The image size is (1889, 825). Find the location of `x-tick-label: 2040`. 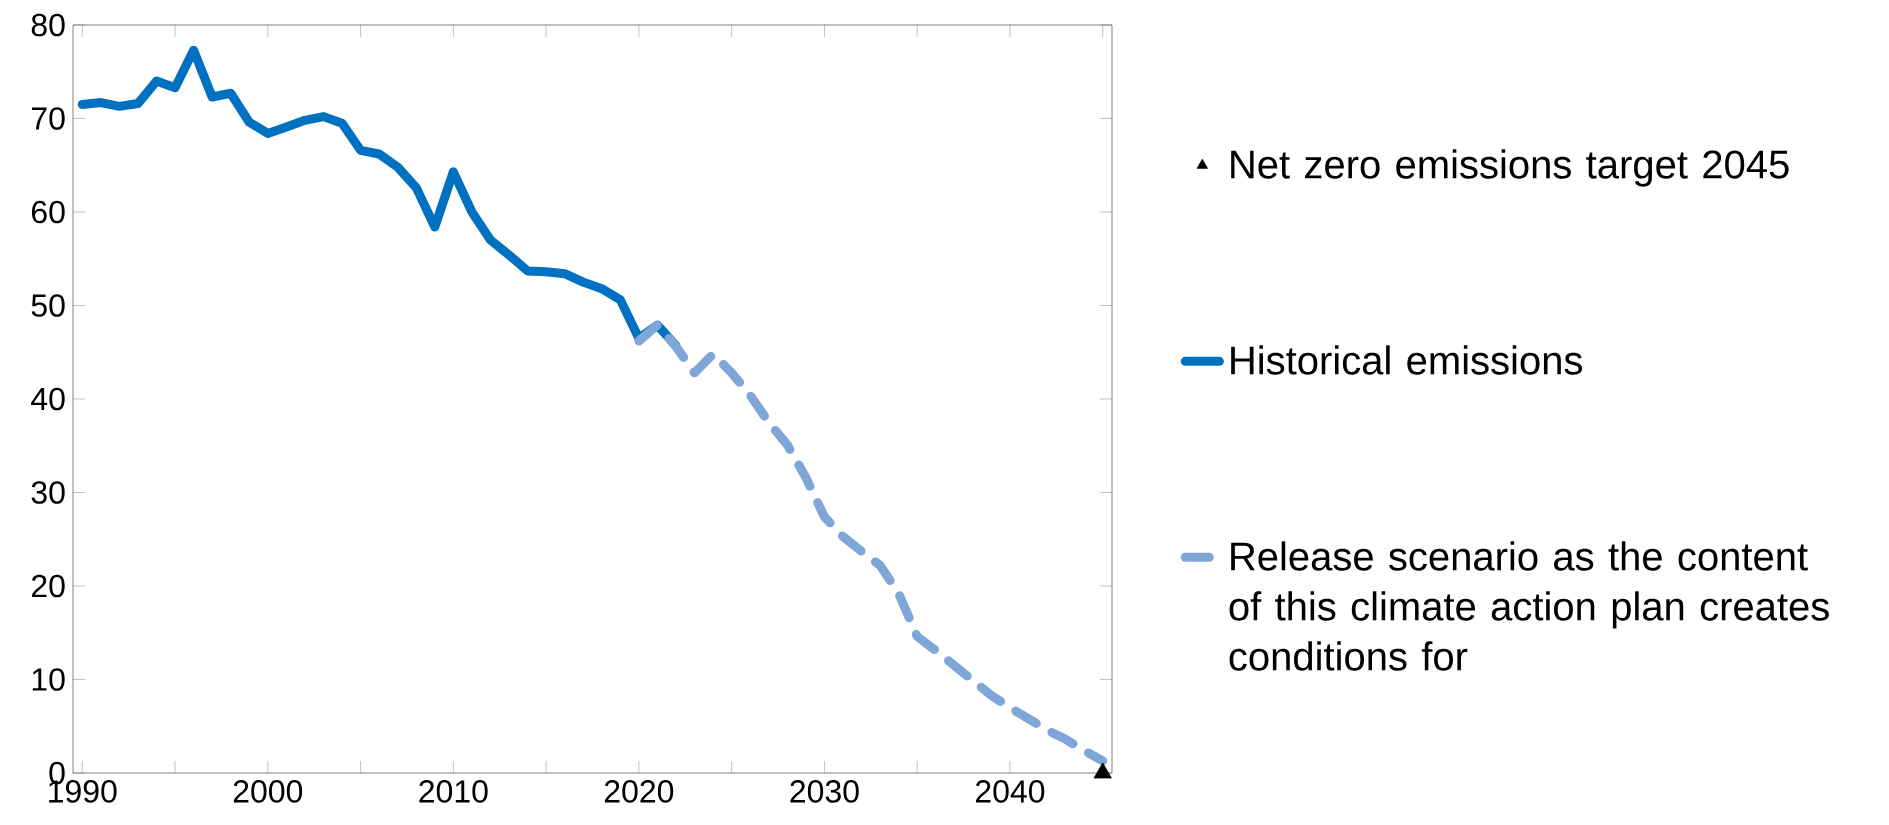

x-tick-label: 2040 is located at coordinates (1010, 791).